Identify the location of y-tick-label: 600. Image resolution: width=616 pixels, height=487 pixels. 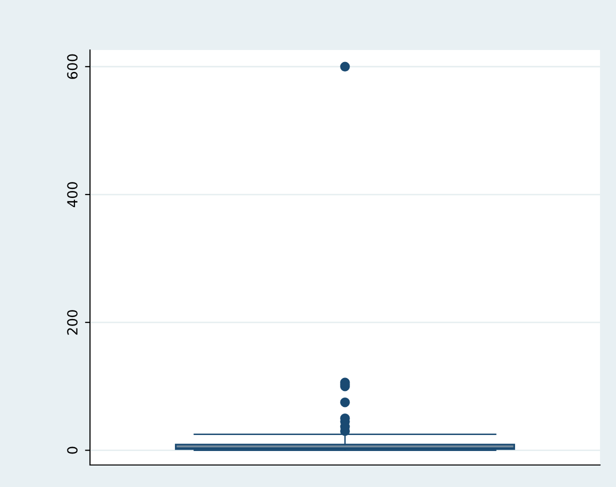
(72, 66).